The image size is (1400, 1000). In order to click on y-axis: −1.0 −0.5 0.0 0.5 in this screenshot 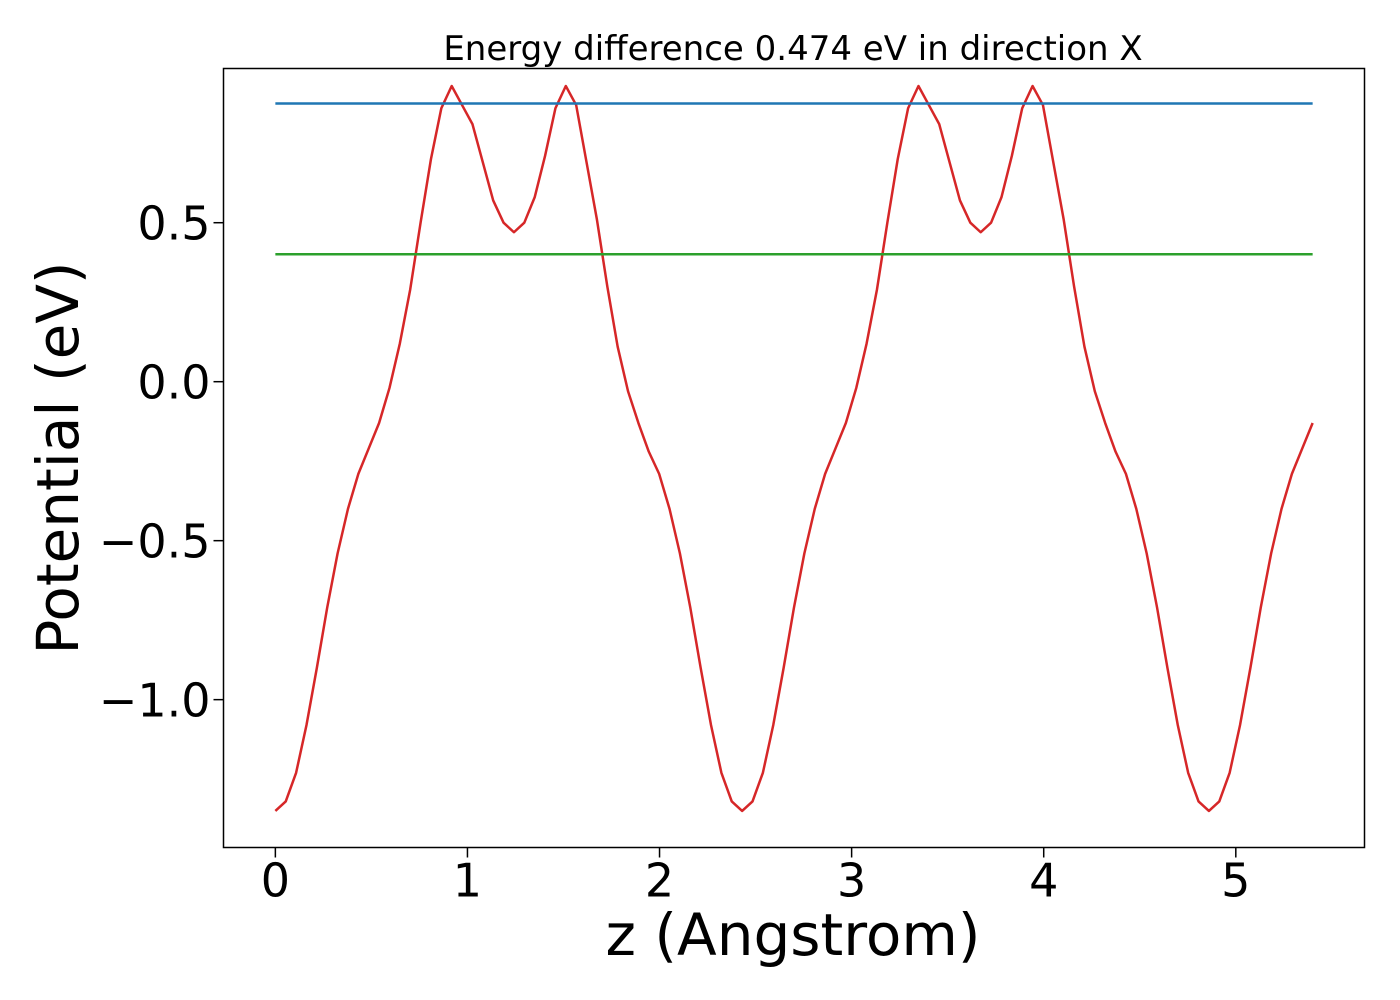, I will do `click(161, 462)`.